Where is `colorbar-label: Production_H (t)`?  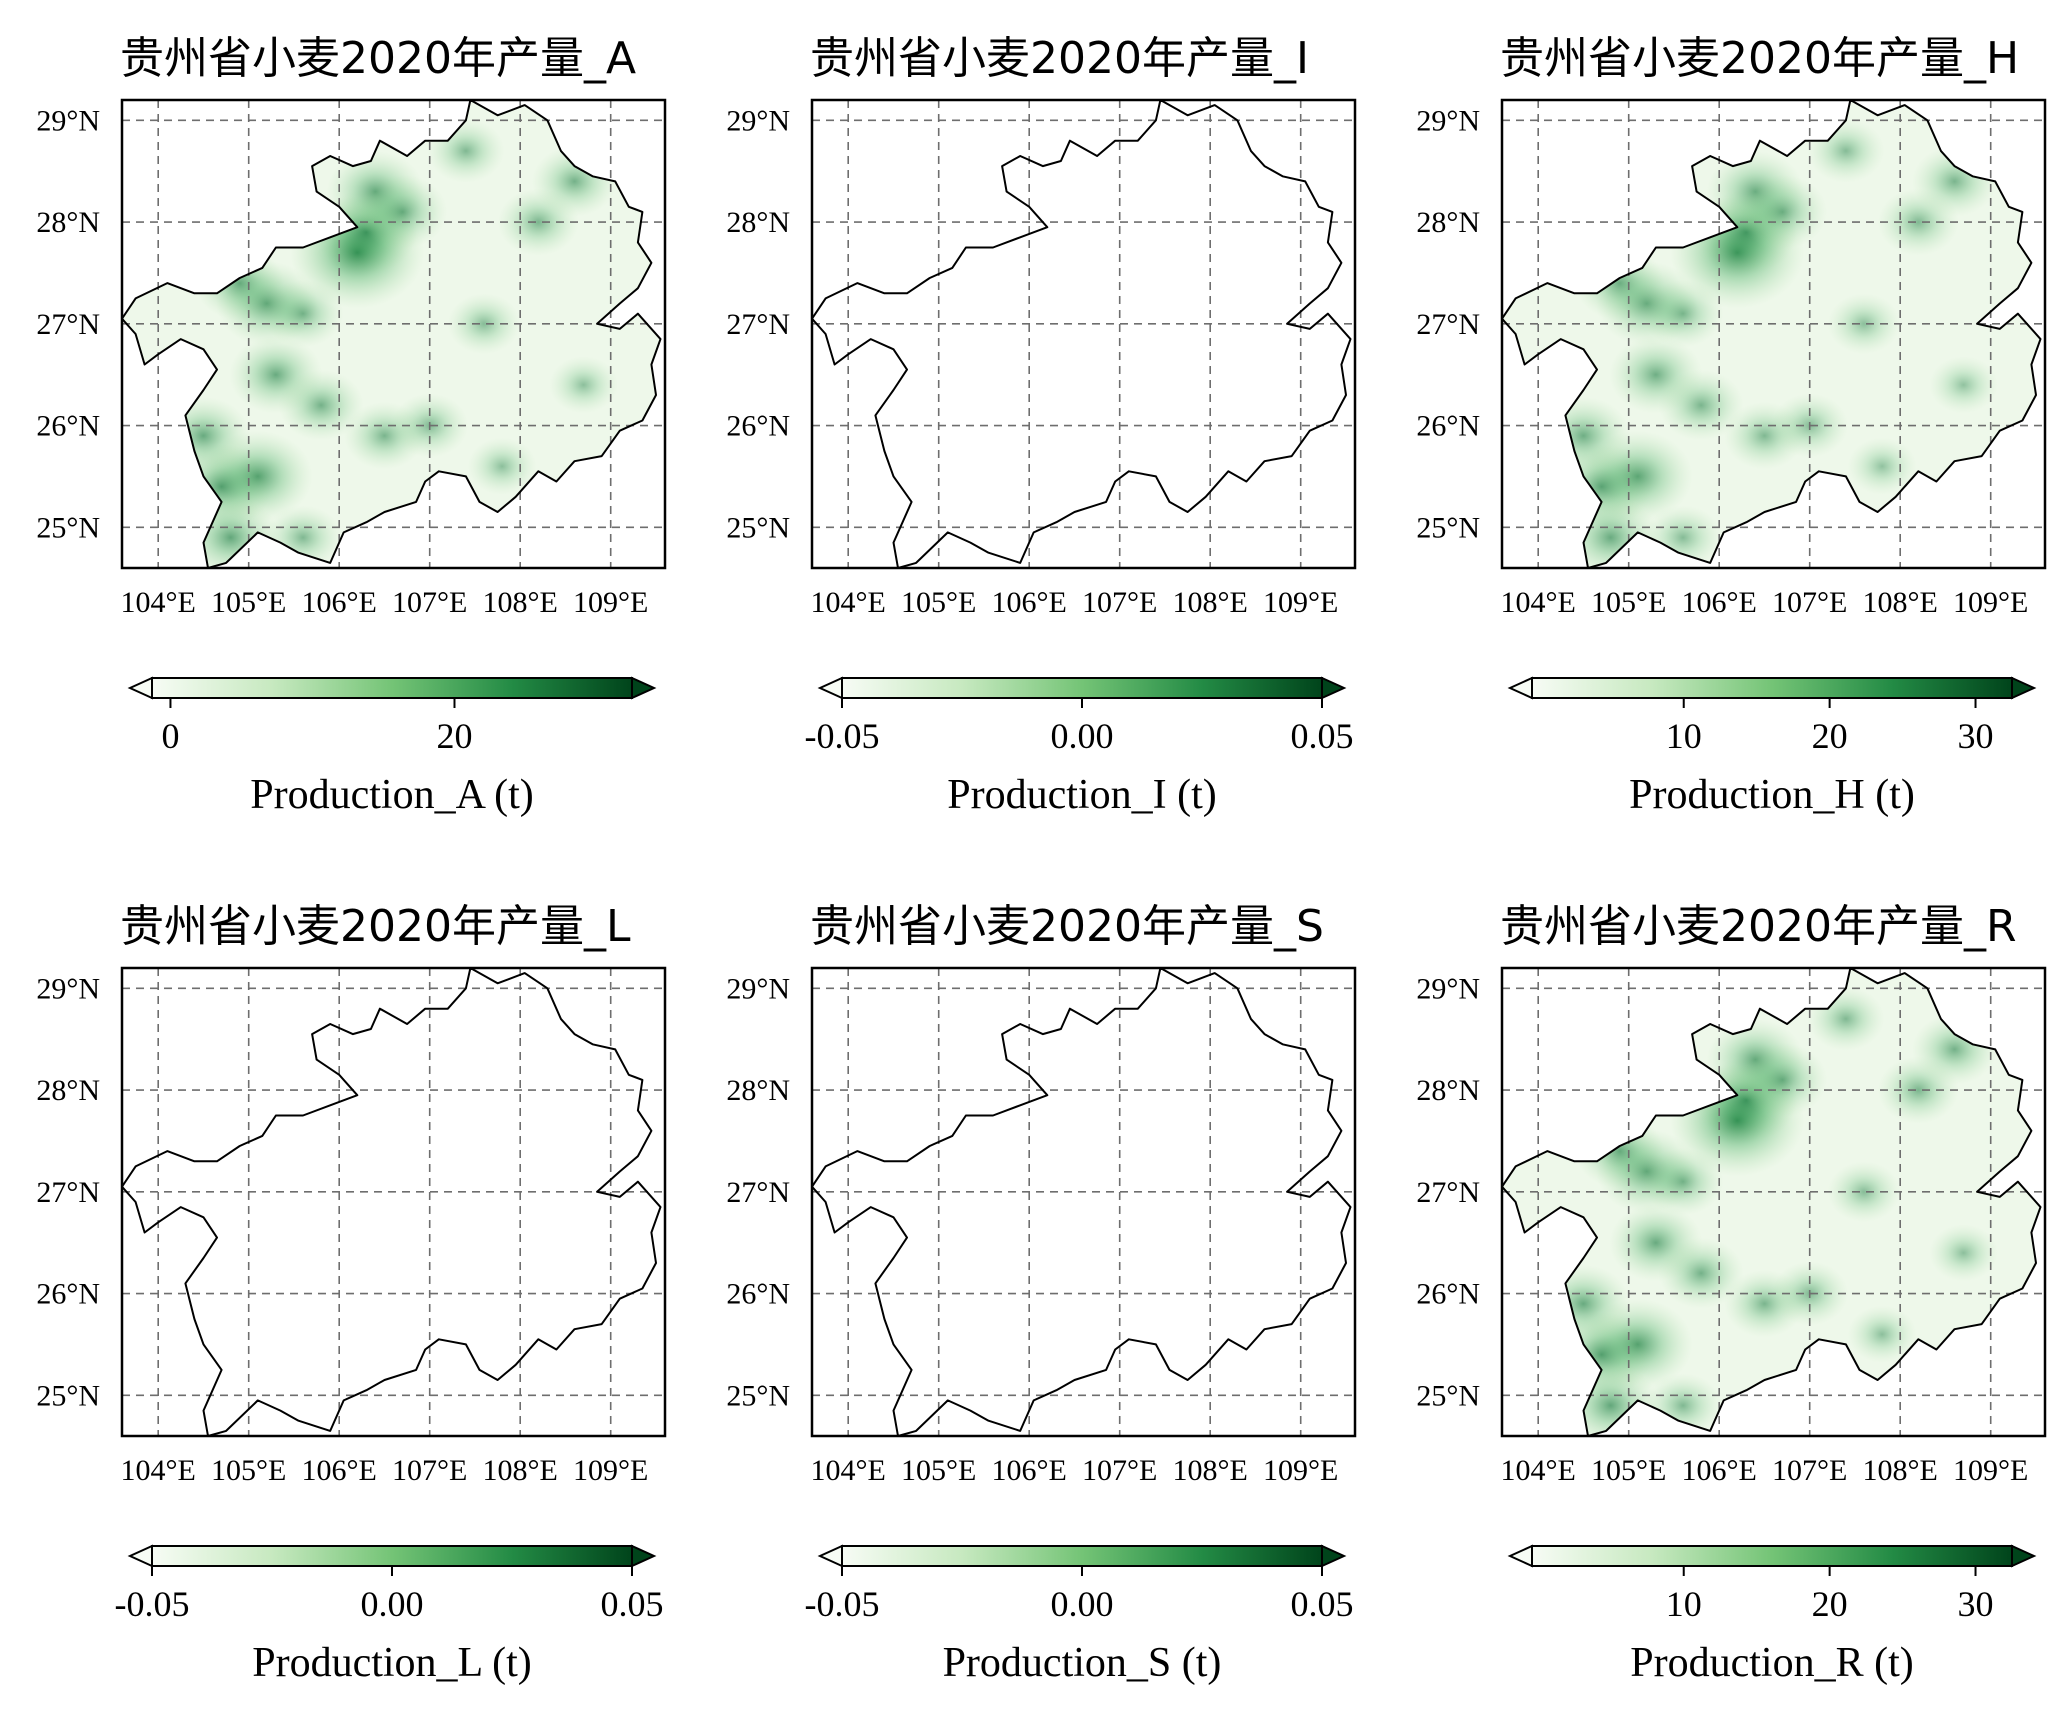
colorbar-label: Production_H (t) is located at coordinates (1772, 795).